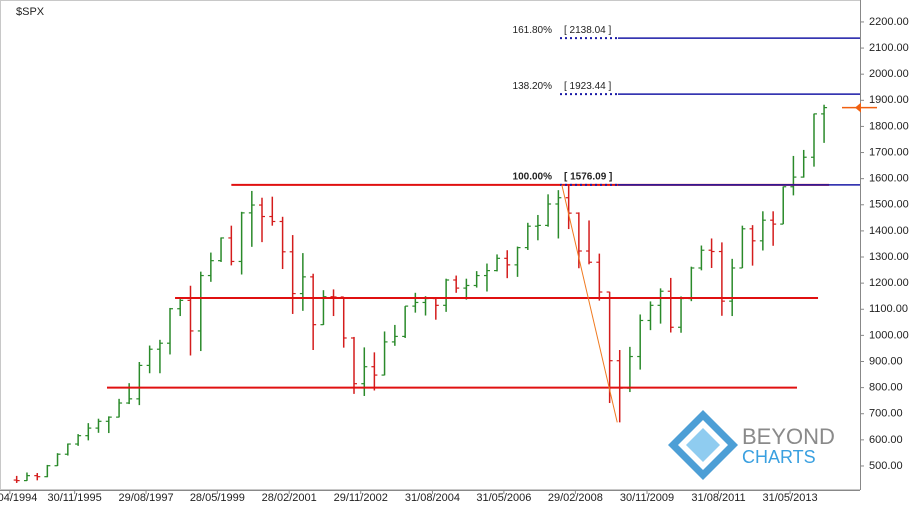 This screenshot has height=518, width=923. Describe the element at coordinates (889, 283) in the screenshot. I see `y-tick-label: 1200.00` at that location.